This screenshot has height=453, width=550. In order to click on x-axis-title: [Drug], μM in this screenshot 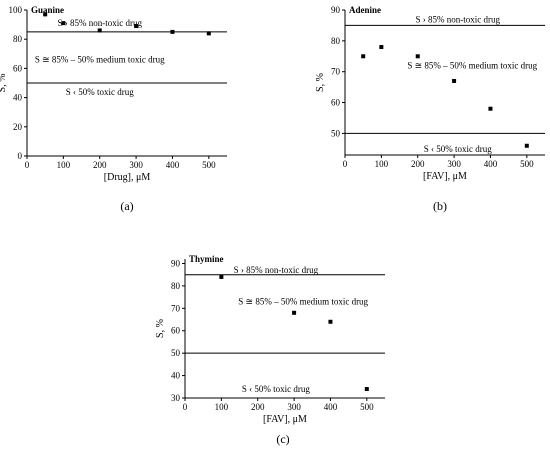, I will do `click(127, 177)`.